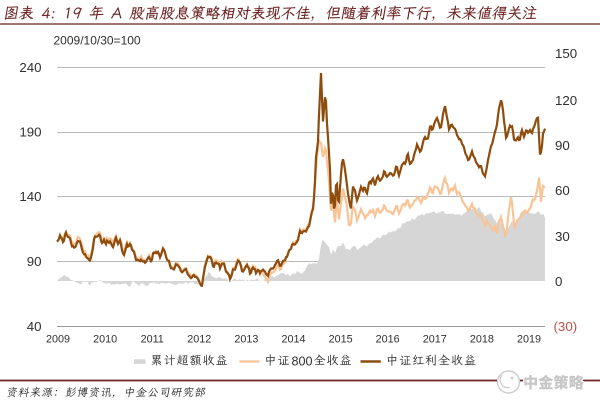 The width and height of the screenshot is (600, 404). Describe the element at coordinates (341, 340) in the screenshot. I see `svg-text: 2015` at that location.